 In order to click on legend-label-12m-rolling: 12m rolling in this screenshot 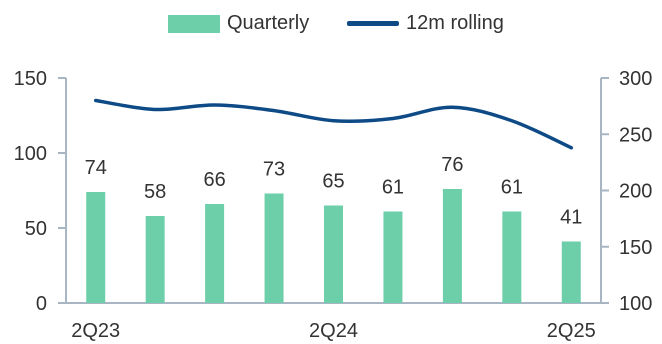, I will do `click(455, 23)`.